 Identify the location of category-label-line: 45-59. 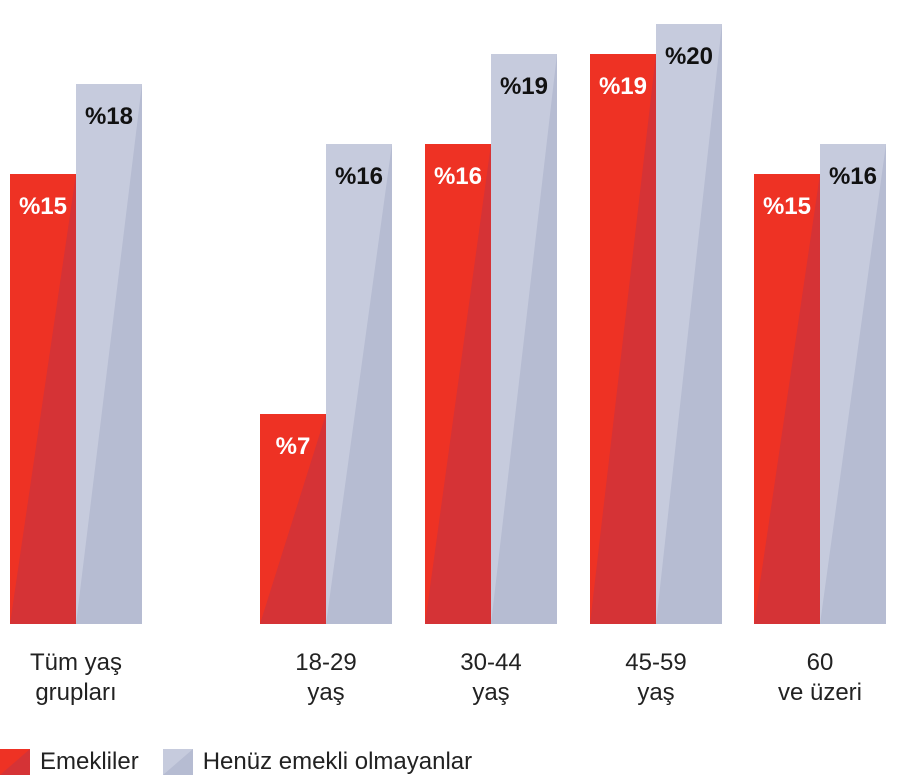
(656, 662).